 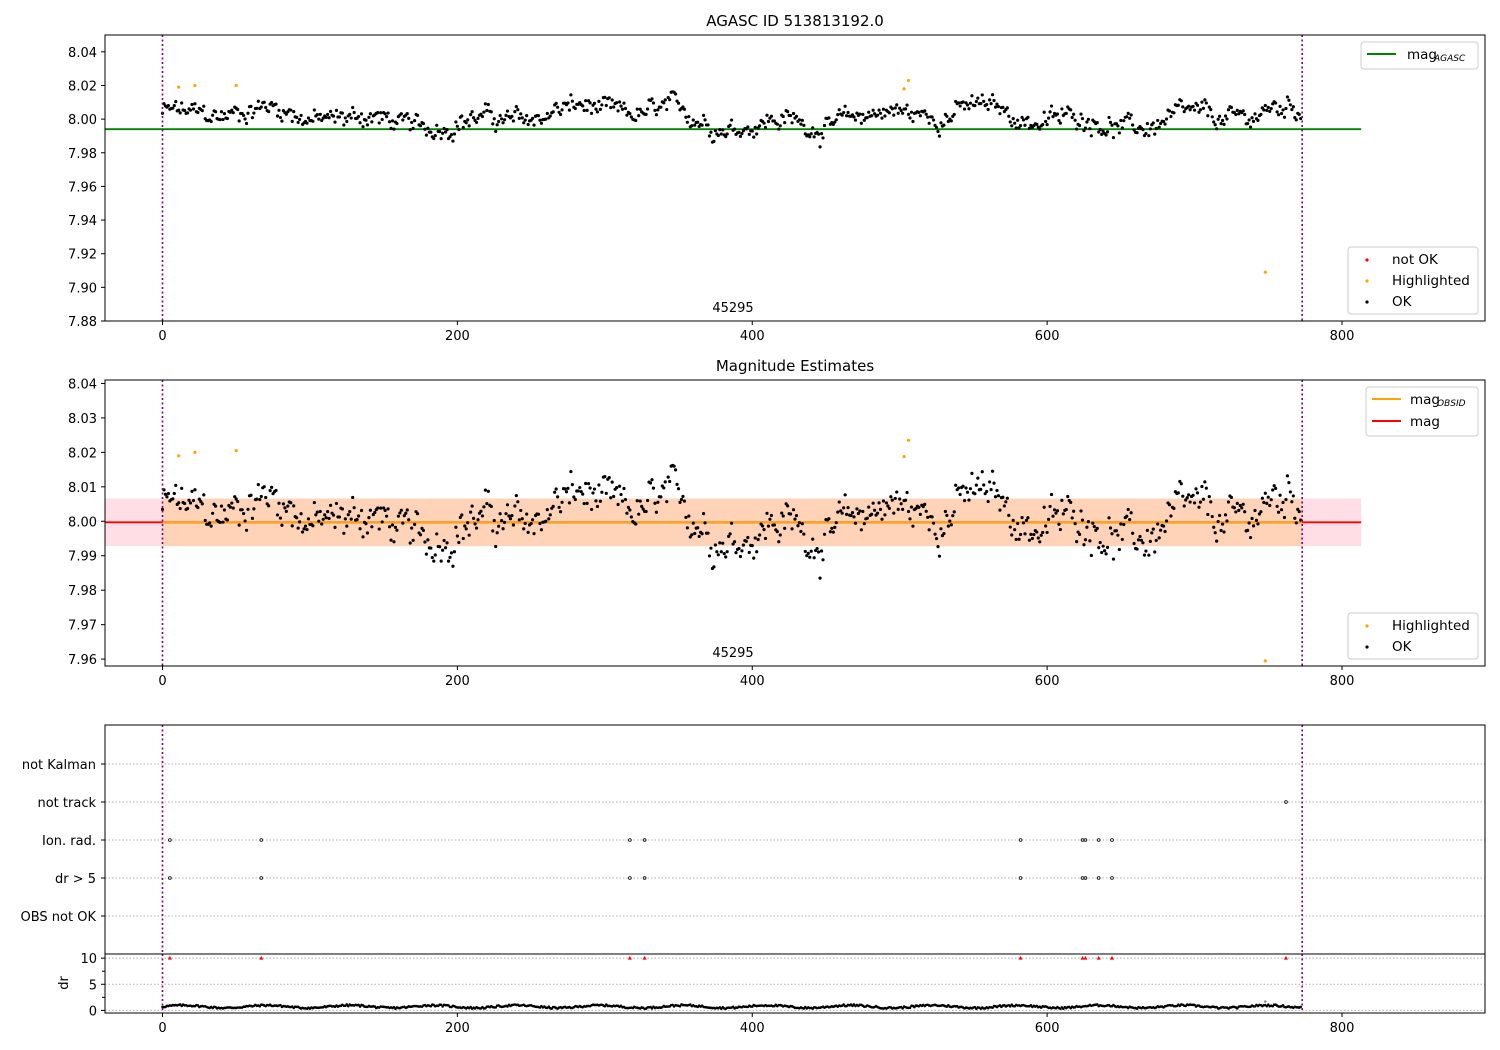 What do you see at coordinates (732, 653) in the screenshot?
I see `obsid-label-estimates: 45295` at bounding box center [732, 653].